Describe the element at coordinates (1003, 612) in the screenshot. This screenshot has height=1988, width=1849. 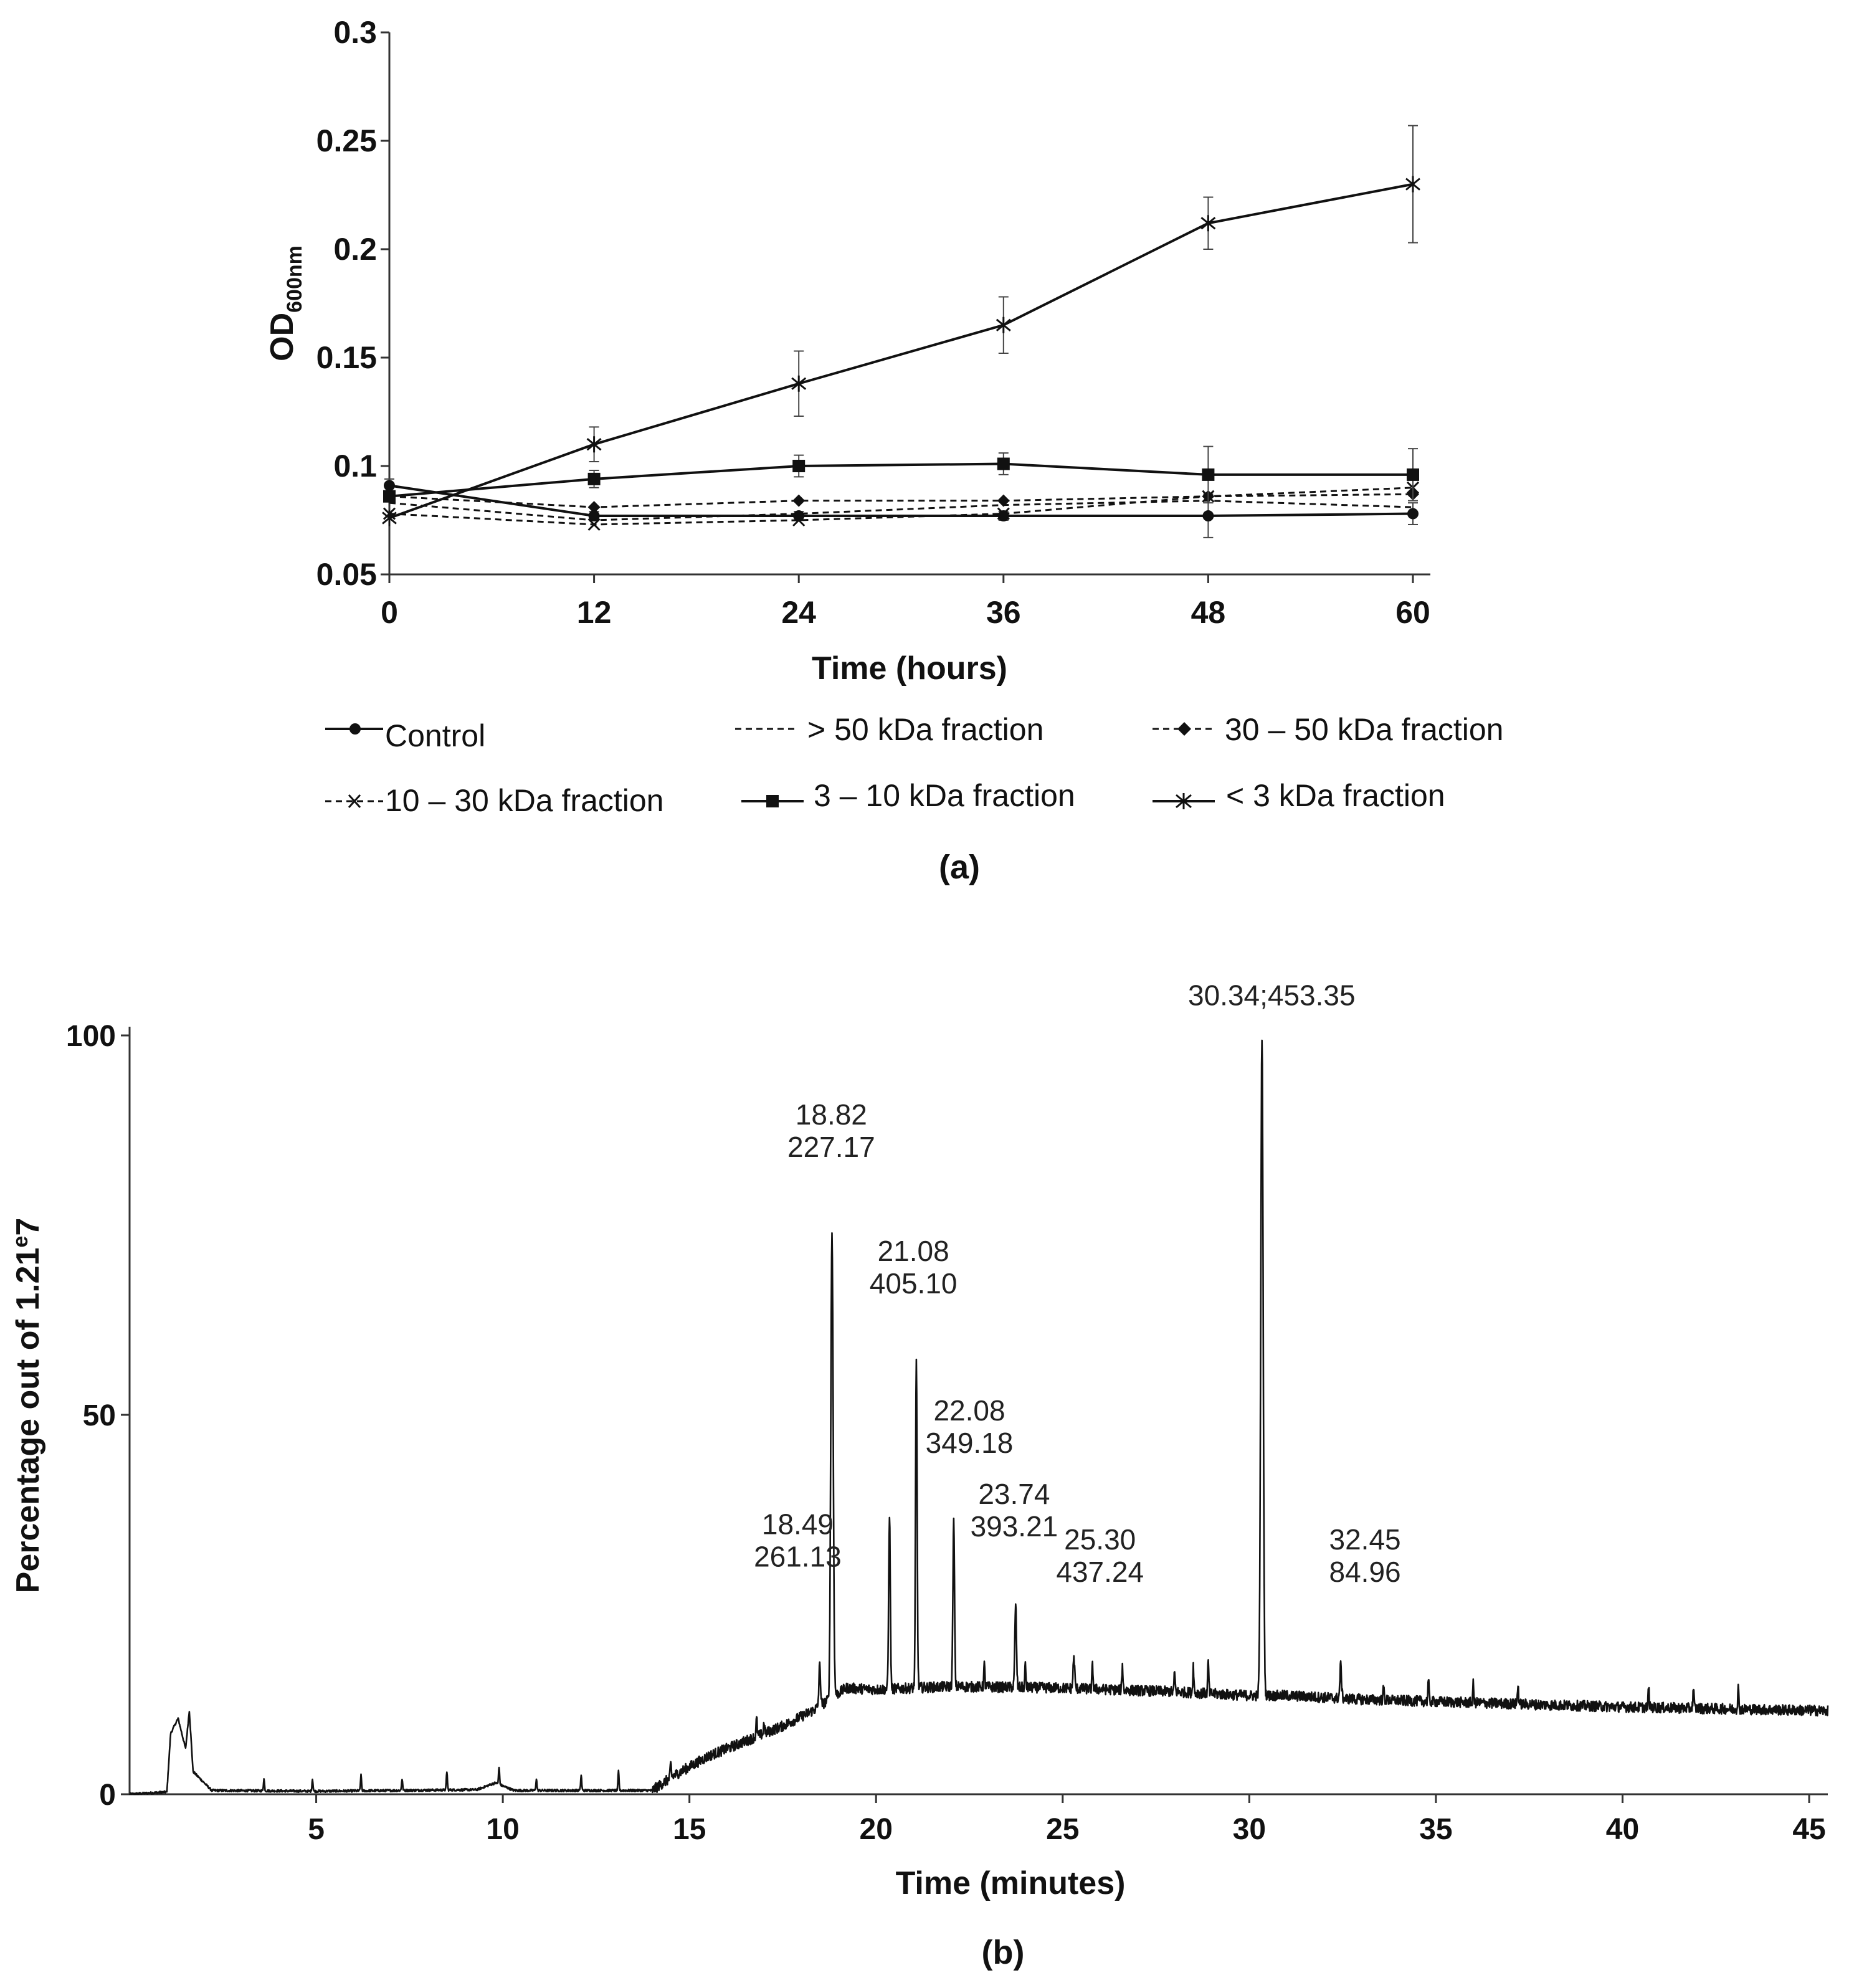
I see `panel-a-x-tick-label: 36` at that location.